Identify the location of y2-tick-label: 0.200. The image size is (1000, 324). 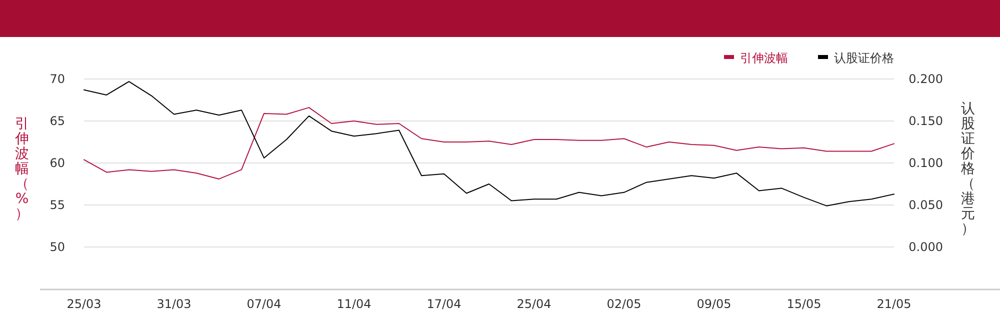
(925, 79).